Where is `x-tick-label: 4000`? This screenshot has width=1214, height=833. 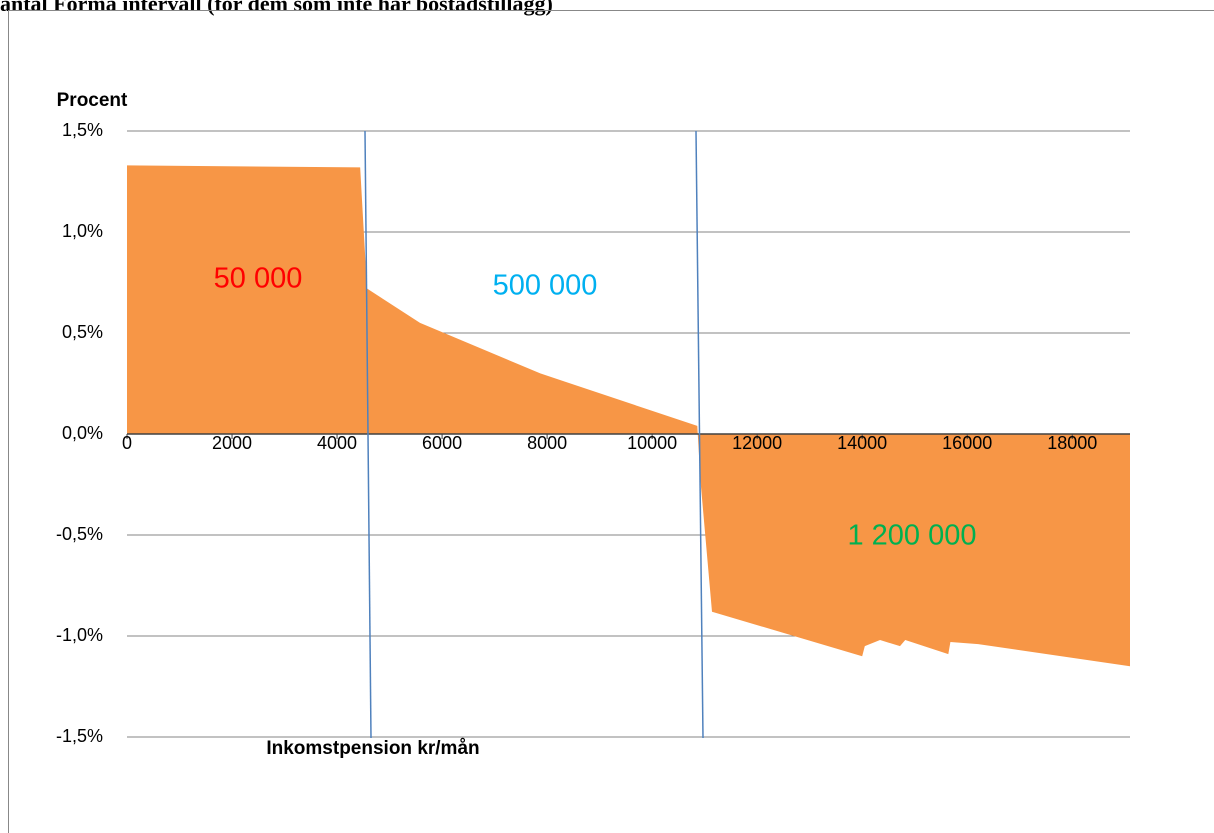
x-tick-label: 4000 is located at coordinates (337, 443).